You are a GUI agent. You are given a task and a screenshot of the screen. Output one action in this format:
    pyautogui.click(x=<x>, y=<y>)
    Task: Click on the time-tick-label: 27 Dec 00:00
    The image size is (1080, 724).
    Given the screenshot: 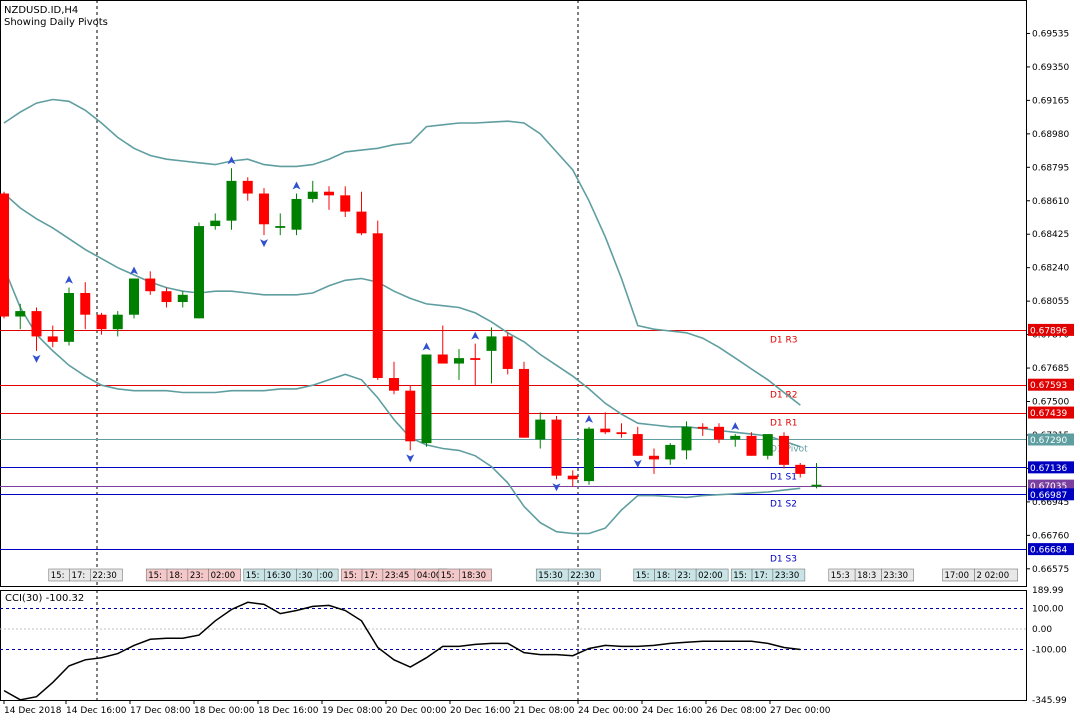 What is the action you would take?
    pyautogui.click(x=800, y=711)
    